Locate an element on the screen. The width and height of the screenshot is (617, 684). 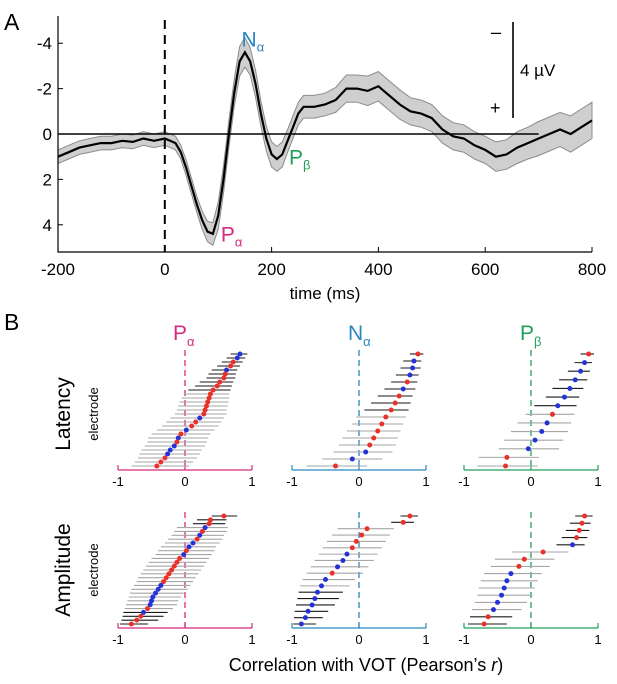
erp-x-tick-label: 200 is located at coordinates (271, 269).